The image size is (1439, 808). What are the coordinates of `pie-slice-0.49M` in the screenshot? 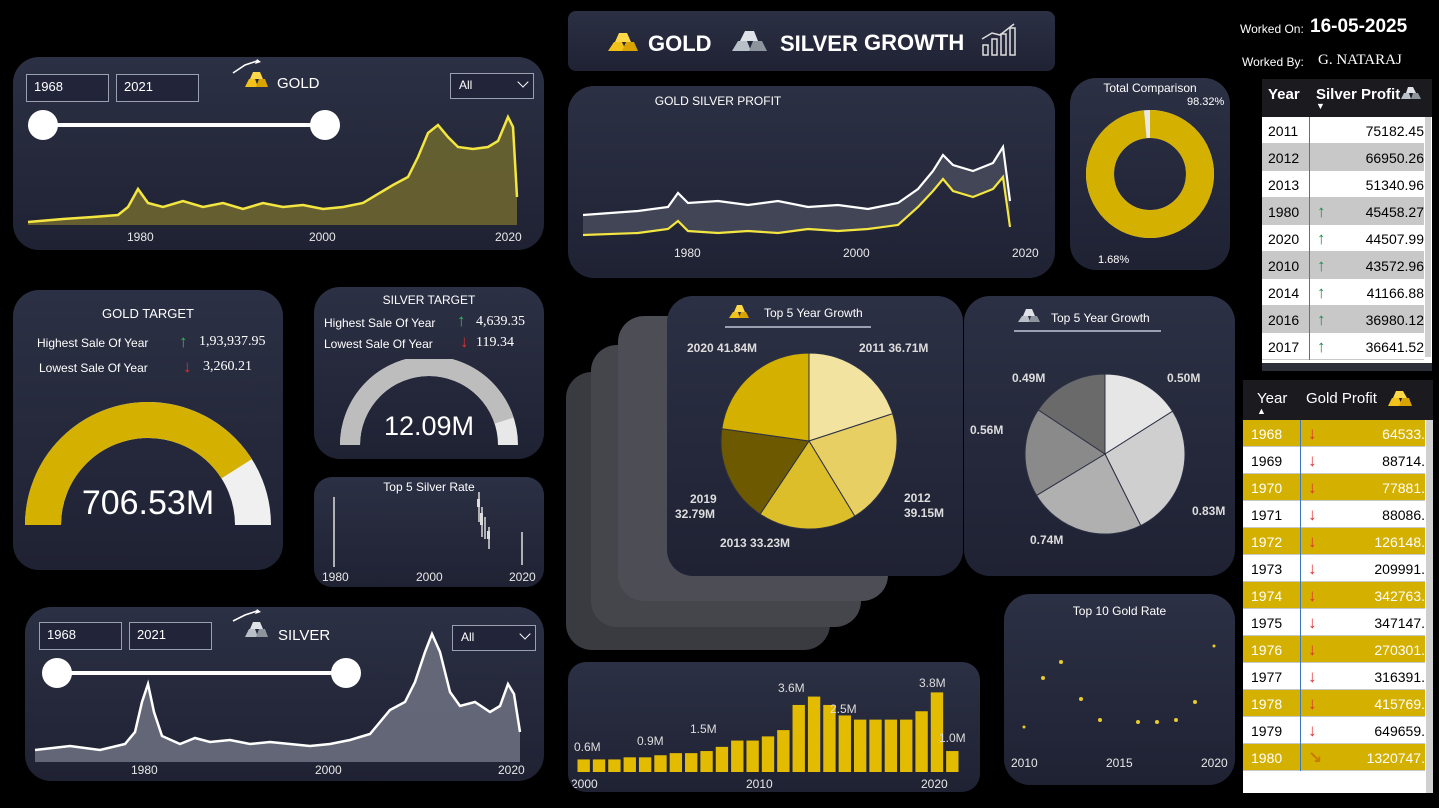 It's located at (1071, 414).